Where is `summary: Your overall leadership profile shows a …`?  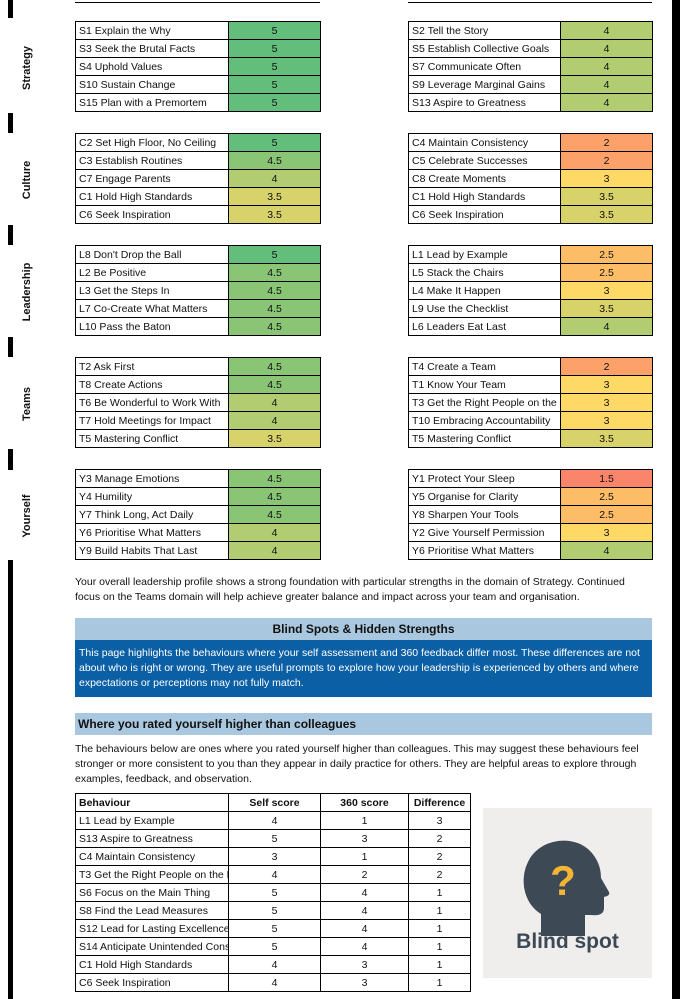 summary: Your overall leadership profile shows a … is located at coordinates (350, 589).